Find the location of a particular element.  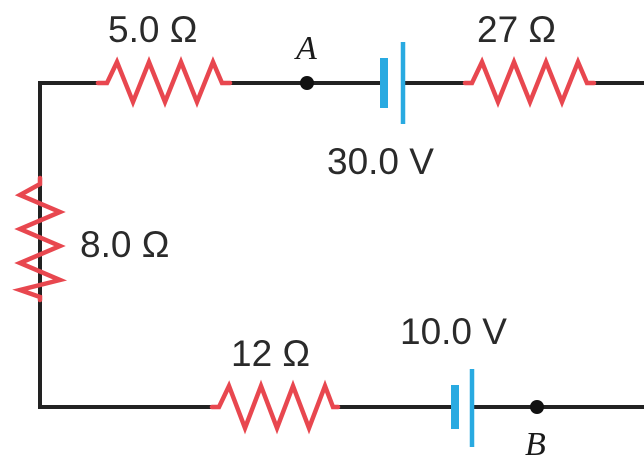

battery-bottom-label: 10.0 V is located at coordinates (453, 331).